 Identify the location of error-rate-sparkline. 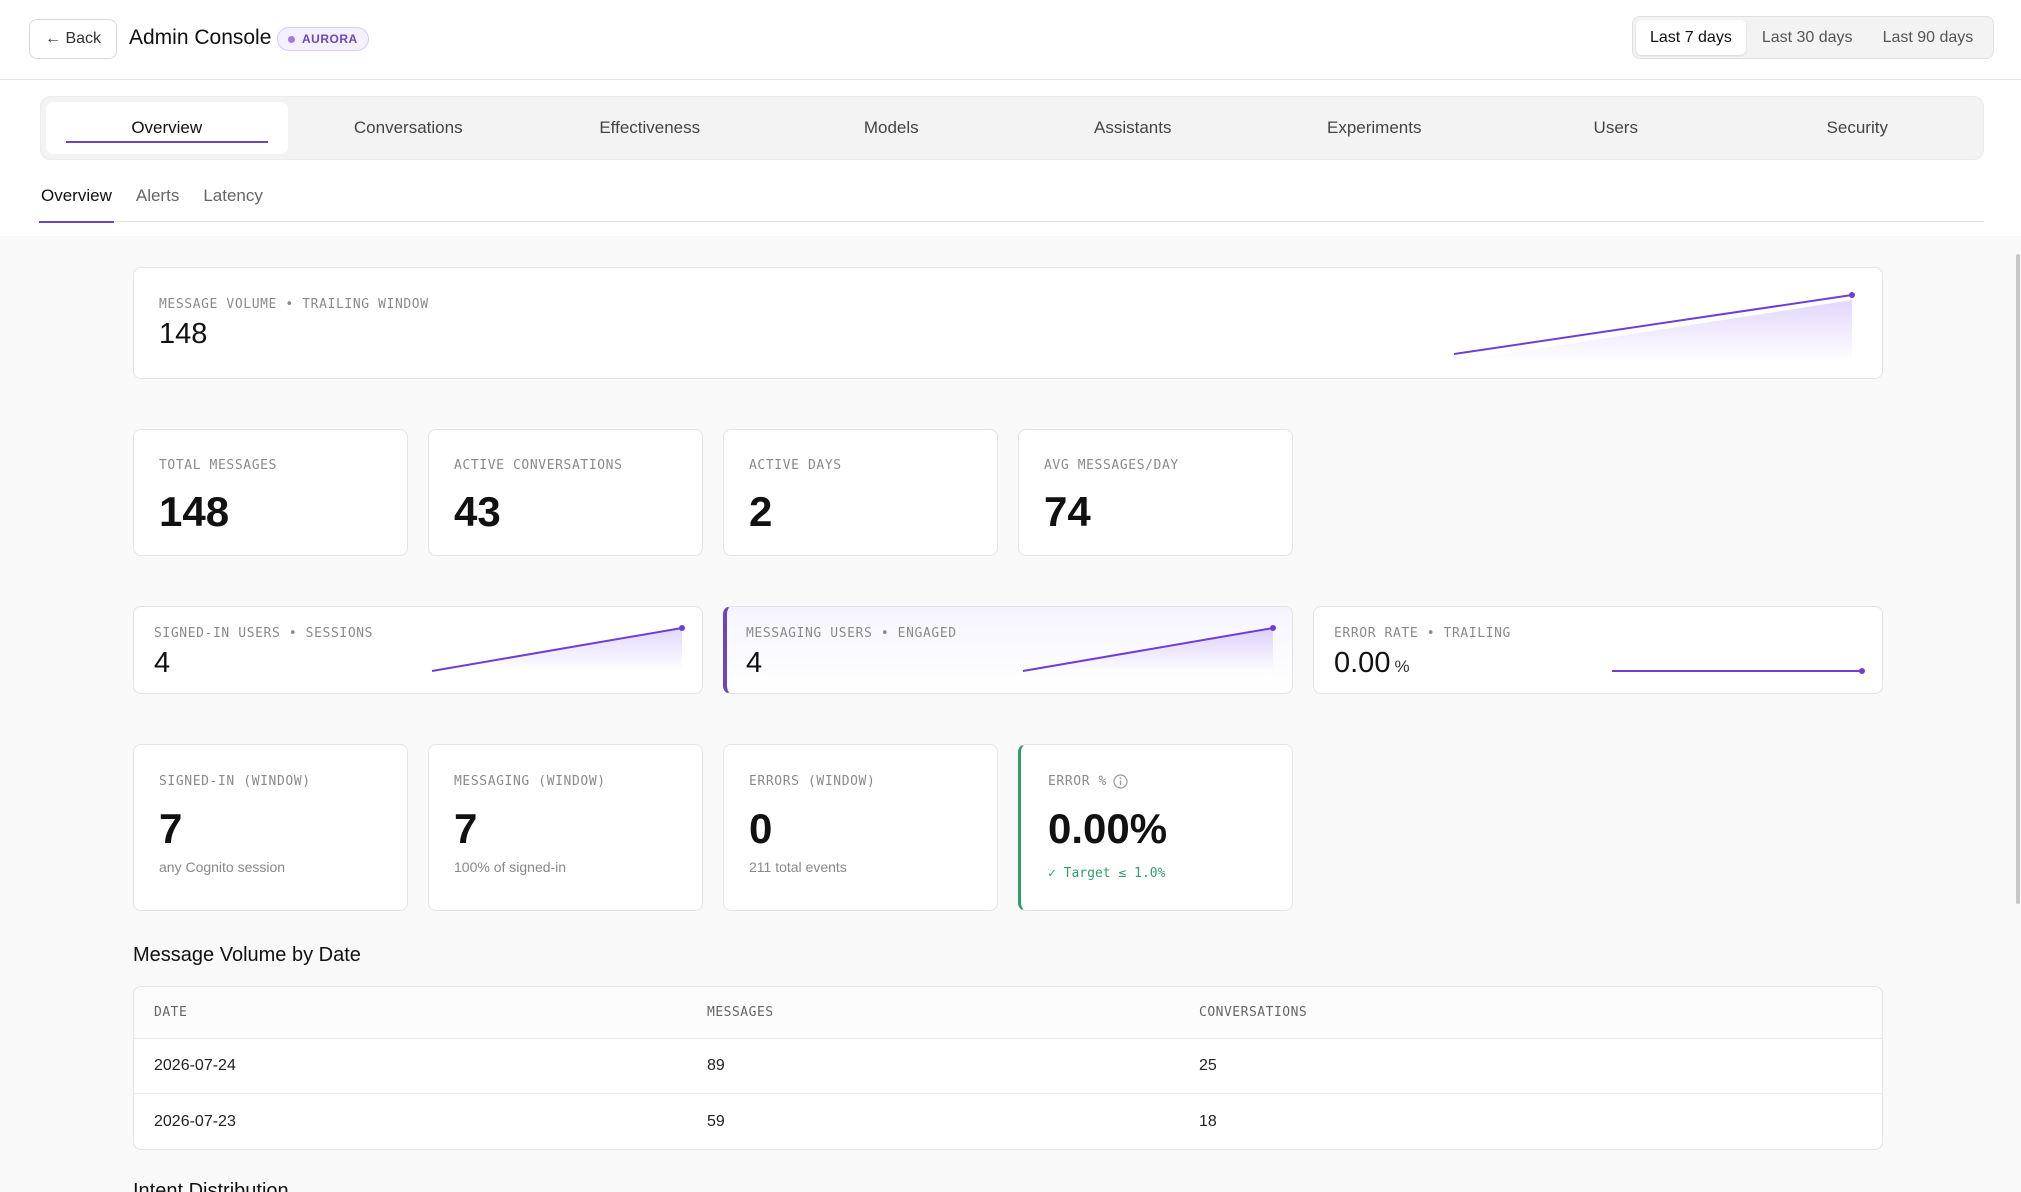
(1738, 671).